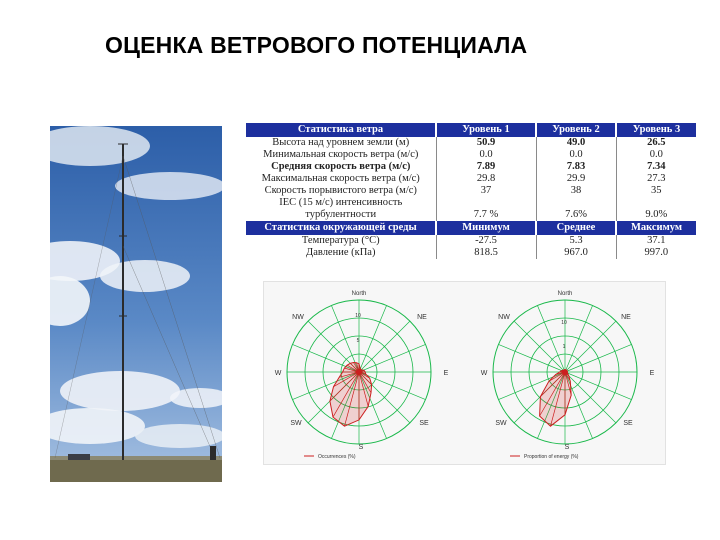 The image size is (720, 540). I want to click on rose1-se-label: SE, so click(424, 423).